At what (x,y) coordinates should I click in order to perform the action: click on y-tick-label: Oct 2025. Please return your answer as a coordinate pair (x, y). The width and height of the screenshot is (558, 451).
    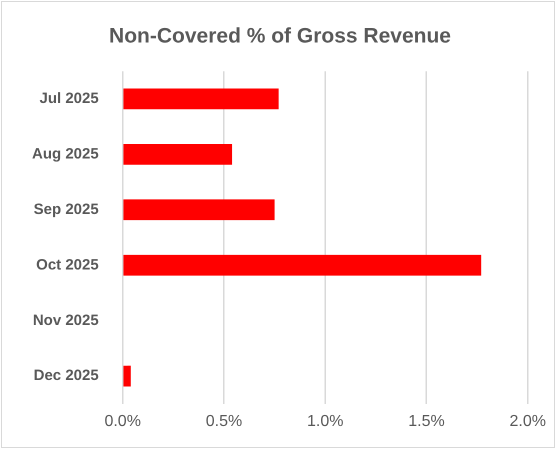
    Looking at the image, I should click on (67, 265).